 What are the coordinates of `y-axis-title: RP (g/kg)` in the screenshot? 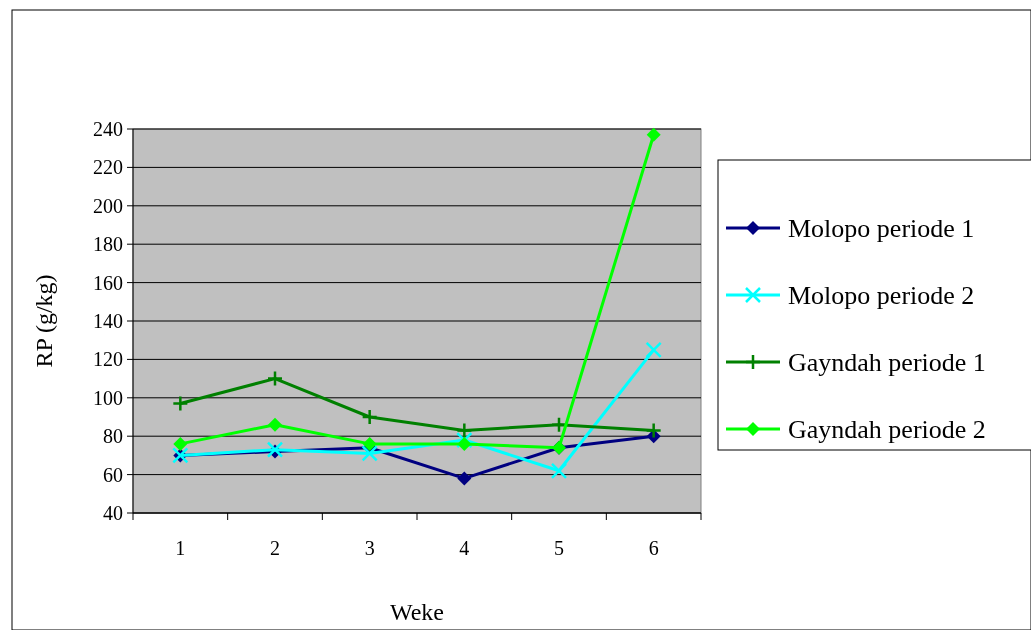 It's located at (44, 321).